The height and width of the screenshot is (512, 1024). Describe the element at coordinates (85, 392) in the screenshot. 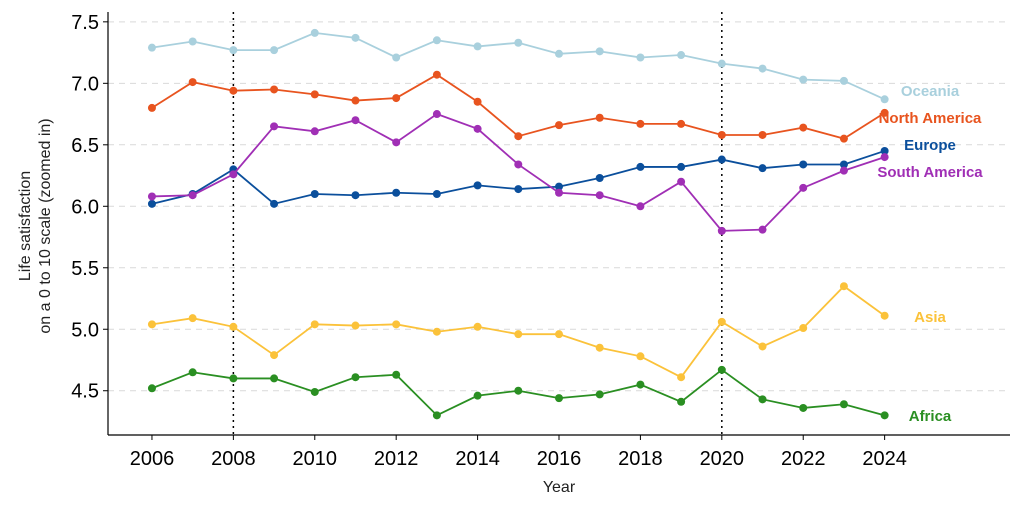

I see `y-tick-label: 4.5` at that location.